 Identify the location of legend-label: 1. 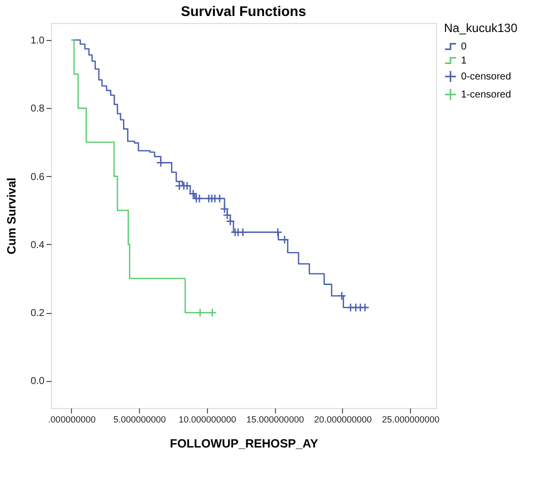
(464, 61).